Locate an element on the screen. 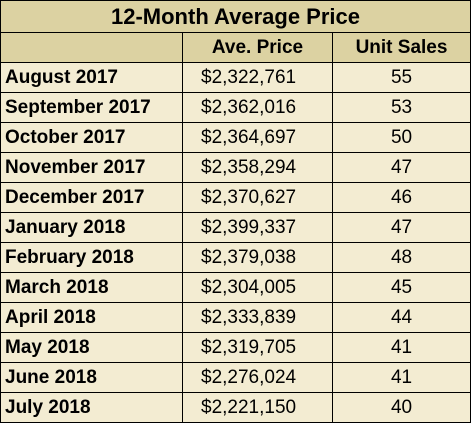  month-cell: June 2018 is located at coordinates (91, 377).